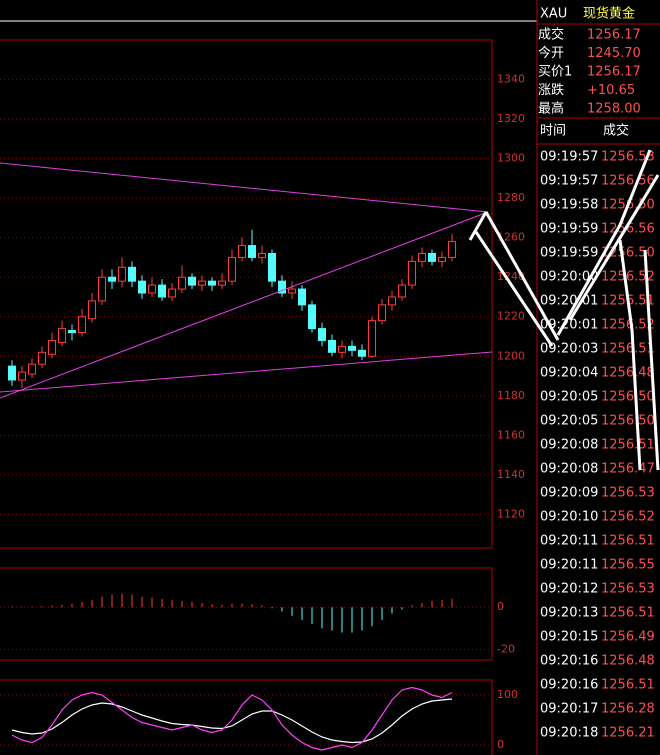  What do you see at coordinates (553, 14) in the screenshot?
I see `symbol: XAU` at bounding box center [553, 14].